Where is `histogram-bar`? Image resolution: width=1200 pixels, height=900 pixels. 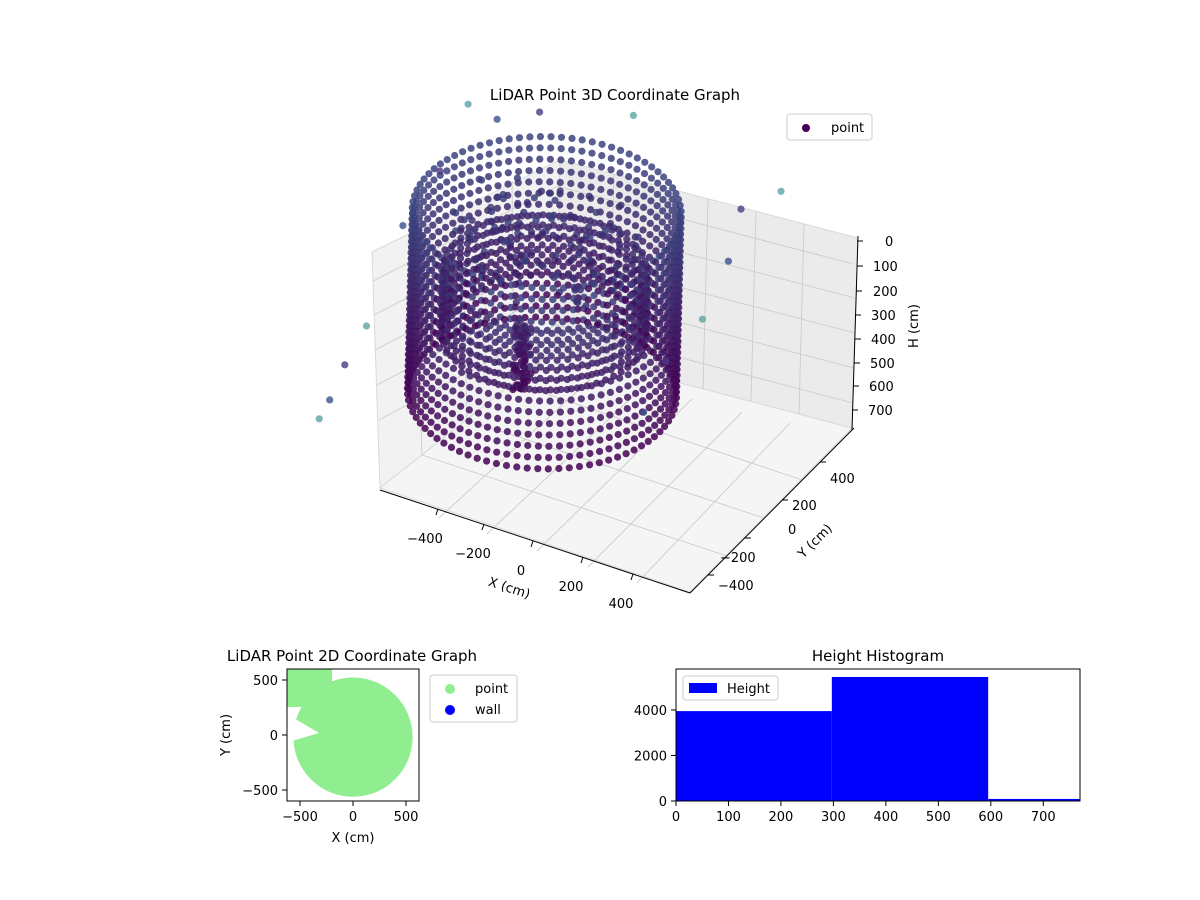 histogram-bar is located at coordinates (910, 738).